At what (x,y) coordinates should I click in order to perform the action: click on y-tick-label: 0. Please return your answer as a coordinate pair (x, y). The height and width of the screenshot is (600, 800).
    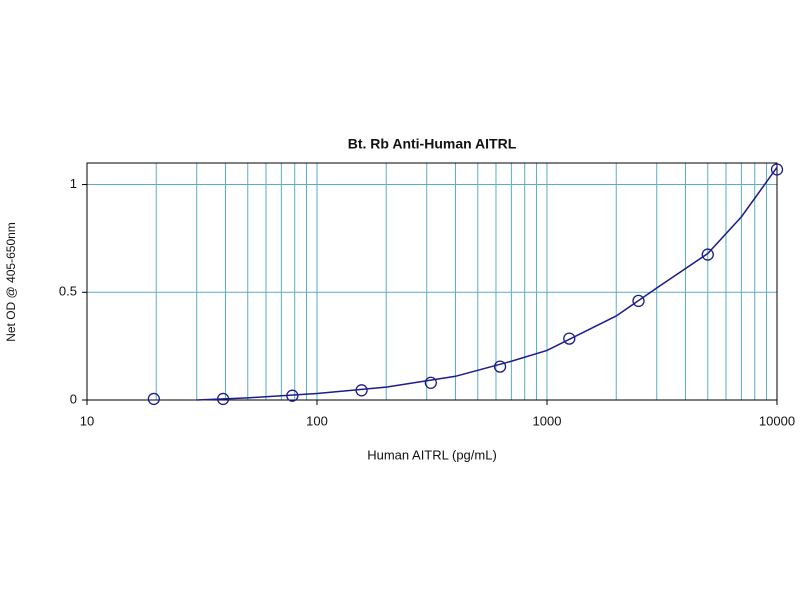
    Looking at the image, I should click on (73, 398).